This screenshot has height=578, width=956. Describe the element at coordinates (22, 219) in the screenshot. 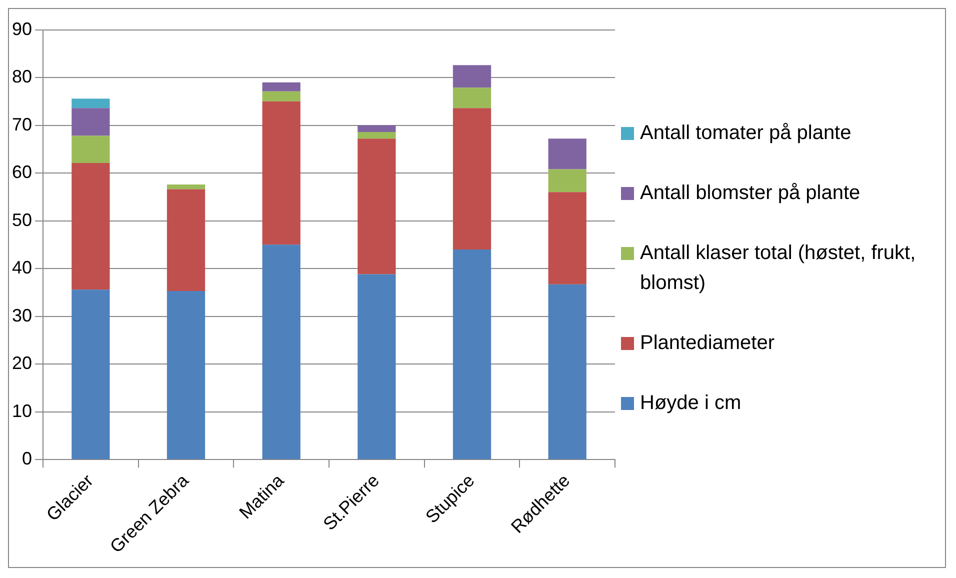

I see `y-tick-label: 50` at that location.